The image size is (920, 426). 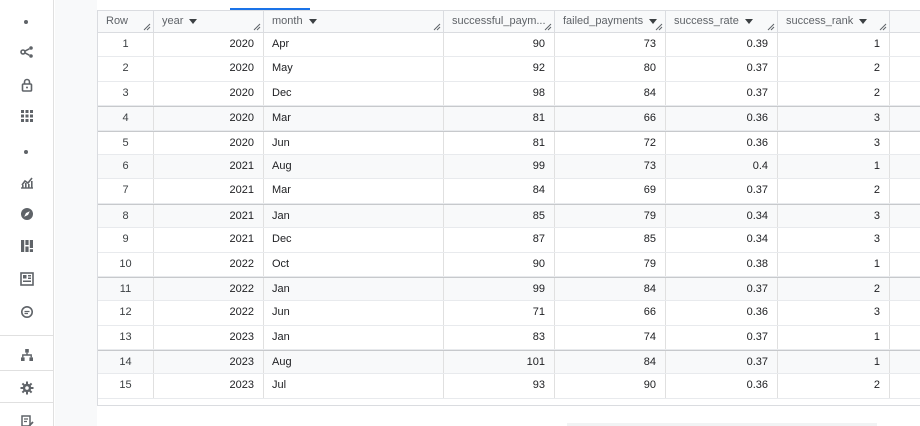 I want to click on table-row: 7 2021 Mar 84 69 0.37 2, so click(x=509, y=191).